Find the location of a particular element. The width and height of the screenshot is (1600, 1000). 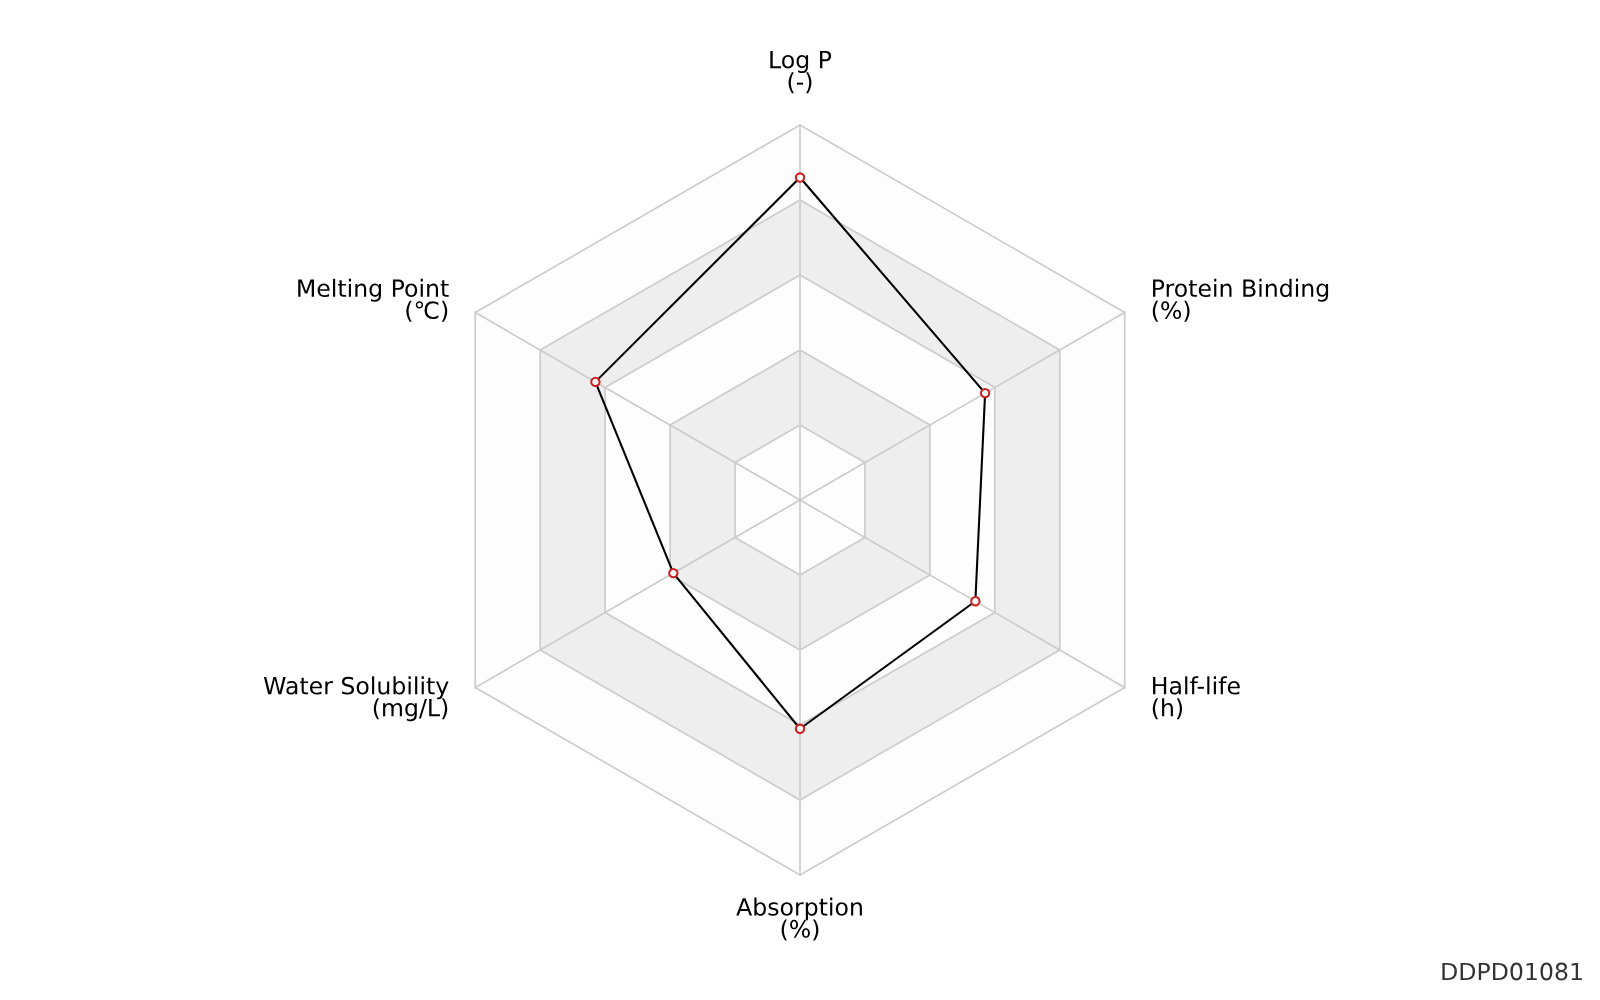

spoke-label: Melting Point (℃) is located at coordinates (373, 300).